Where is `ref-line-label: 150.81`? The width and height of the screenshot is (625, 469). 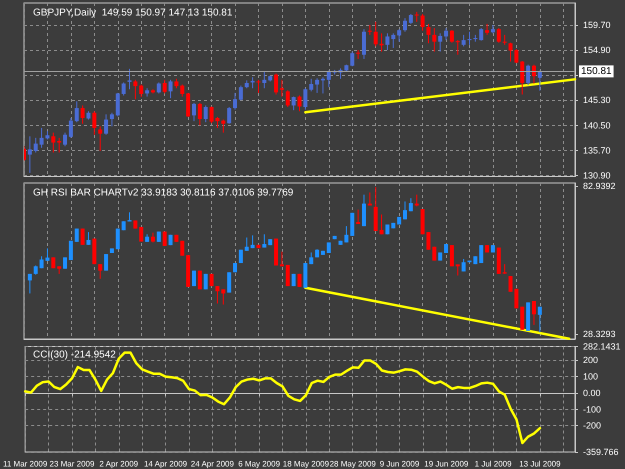 ref-line-label: 150.81 is located at coordinates (596, 71).